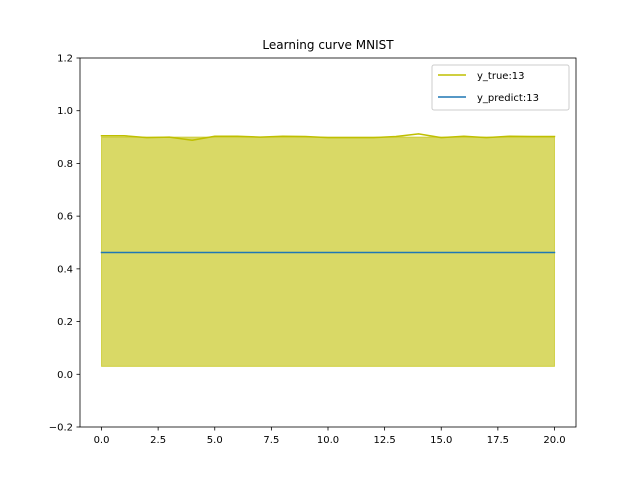 The image size is (640, 480). I want to click on x-tick-label: 15.0, so click(441, 440).